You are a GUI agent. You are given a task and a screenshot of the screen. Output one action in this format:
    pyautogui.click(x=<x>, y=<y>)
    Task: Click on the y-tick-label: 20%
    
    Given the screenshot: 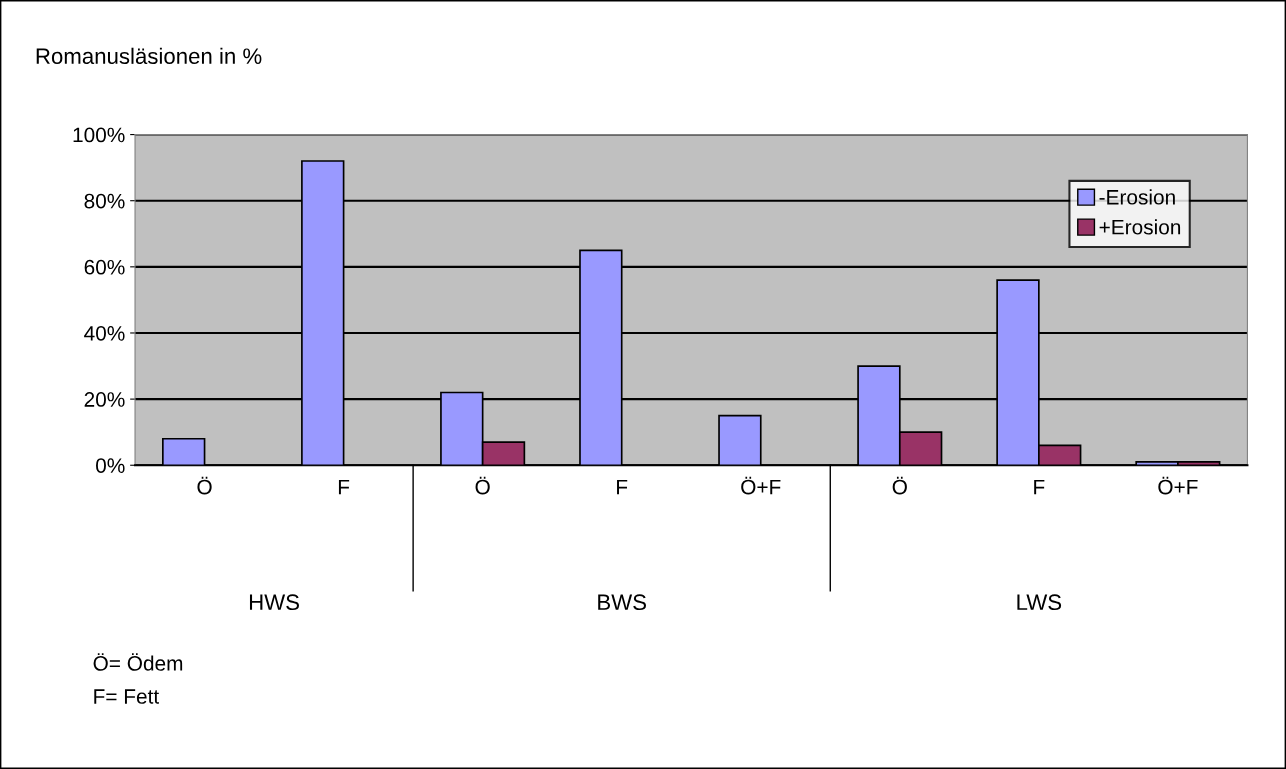 What is the action you would take?
    pyautogui.click(x=104, y=399)
    